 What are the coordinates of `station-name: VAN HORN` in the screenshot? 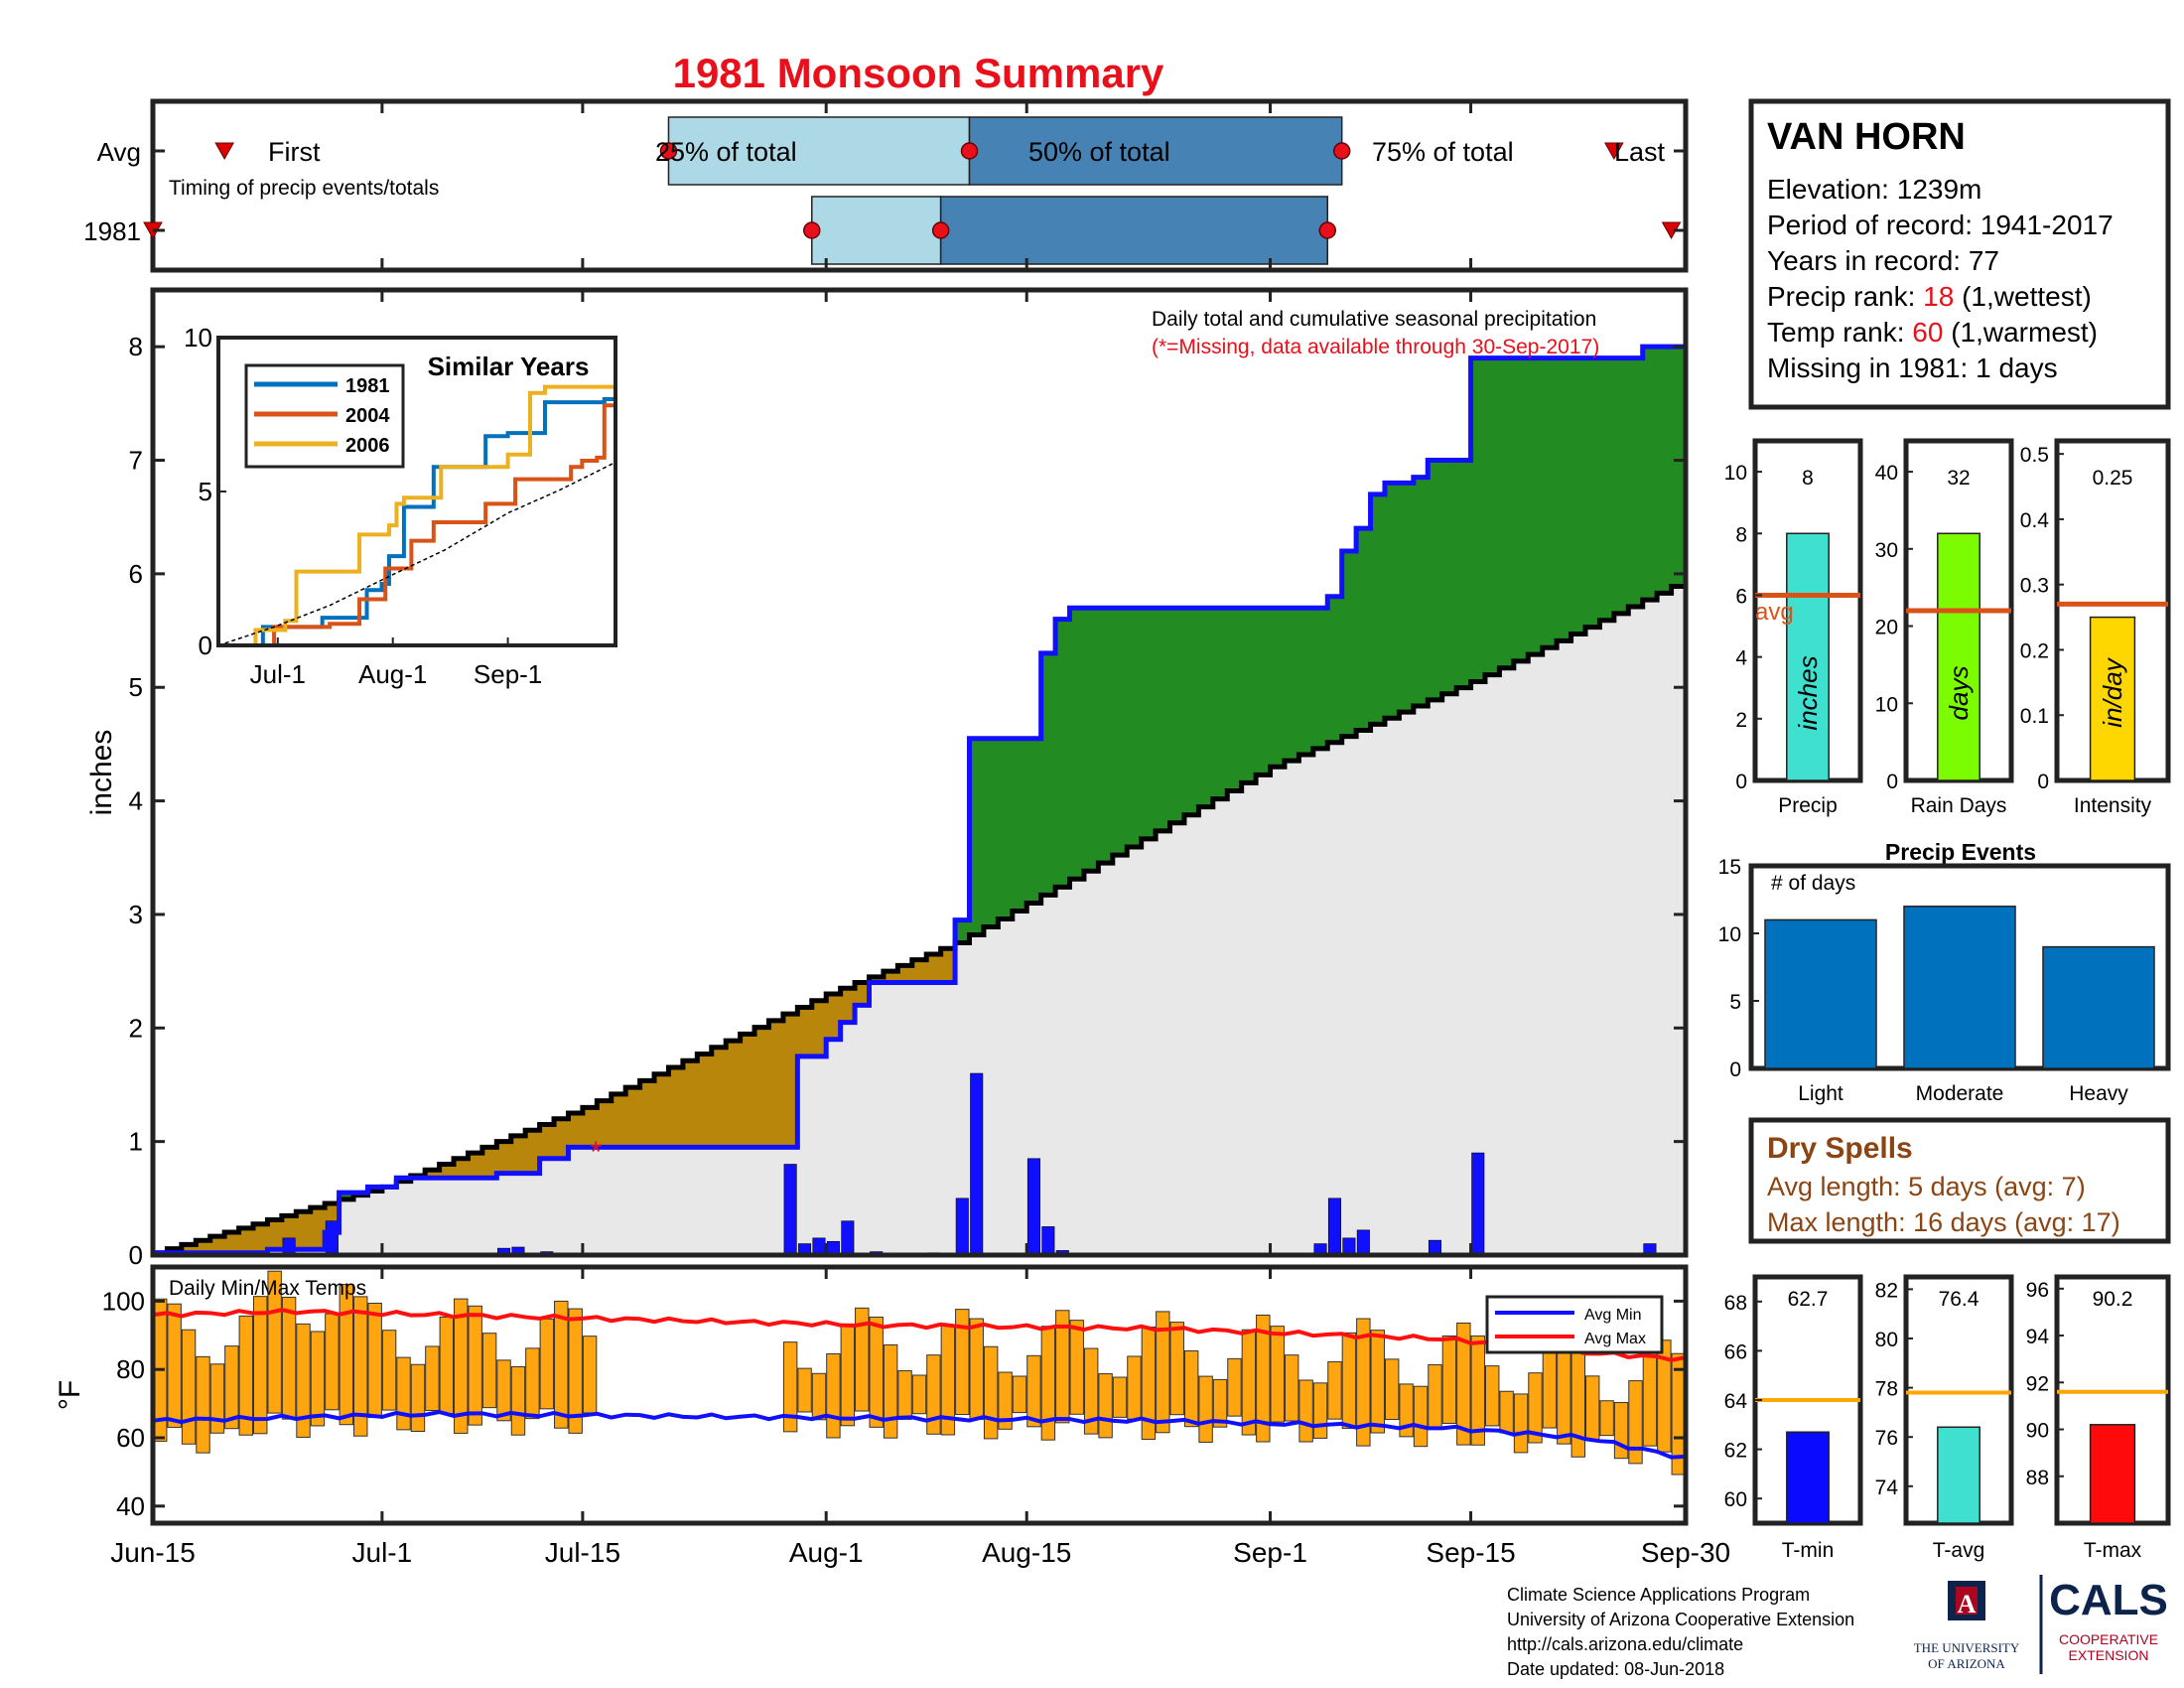 It's located at (1866, 137).